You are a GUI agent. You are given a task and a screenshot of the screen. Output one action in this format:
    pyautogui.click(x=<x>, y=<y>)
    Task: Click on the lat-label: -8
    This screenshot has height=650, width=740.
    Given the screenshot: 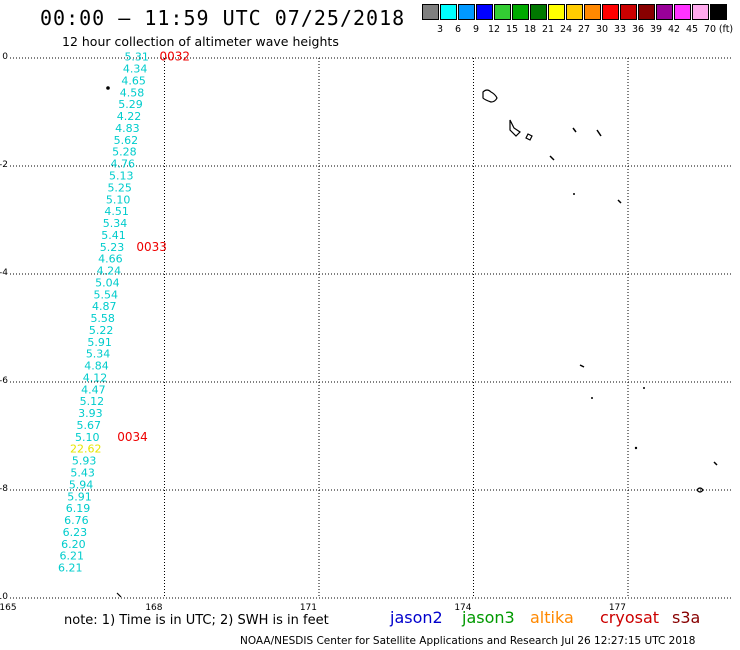 What is the action you would take?
    pyautogui.click(x=4, y=489)
    